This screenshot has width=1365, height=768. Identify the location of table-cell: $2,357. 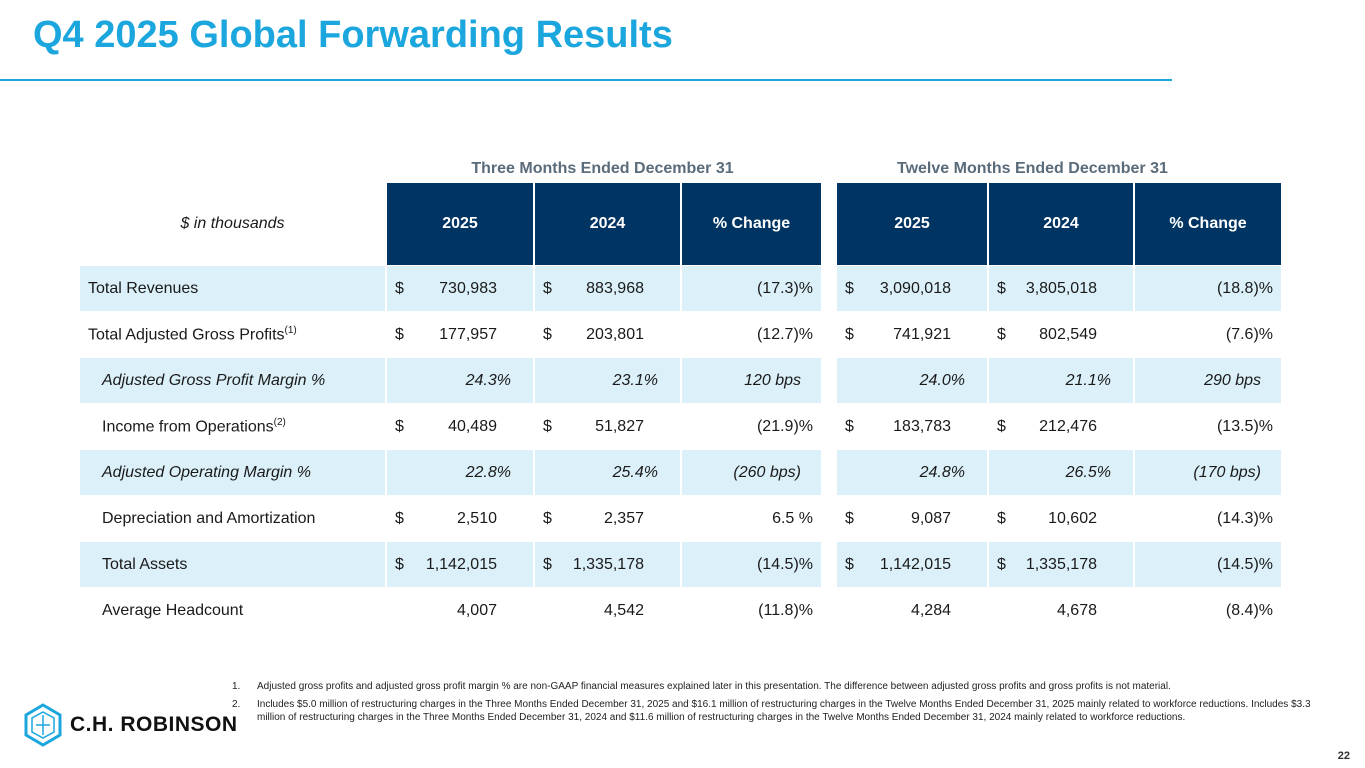
(607, 518).